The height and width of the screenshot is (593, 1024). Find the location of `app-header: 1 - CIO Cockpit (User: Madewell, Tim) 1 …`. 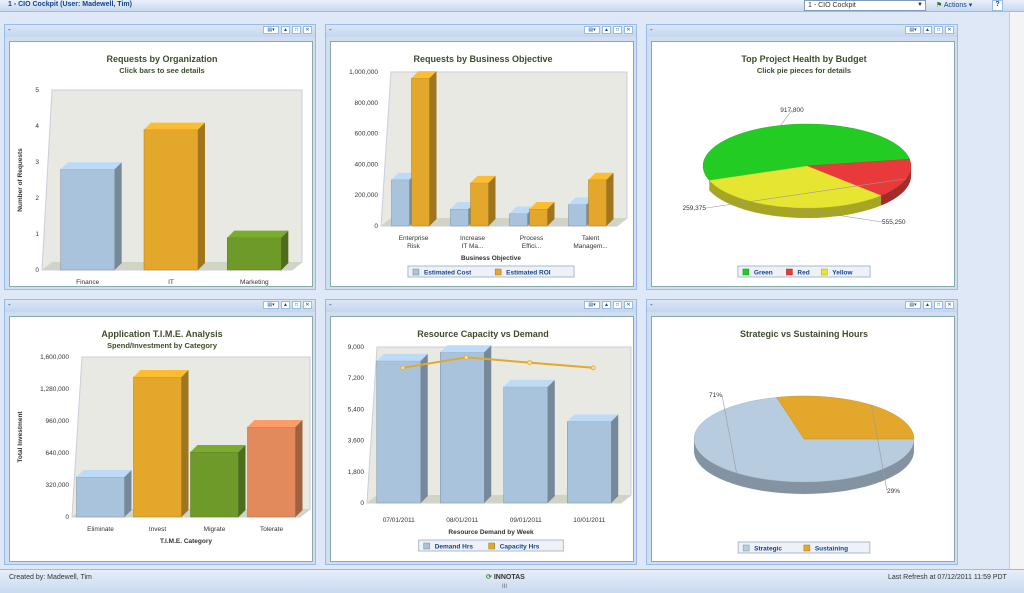

app-header: 1 - CIO Cockpit (User: Madewell, Tim) 1 … is located at coordinates (512, 6).